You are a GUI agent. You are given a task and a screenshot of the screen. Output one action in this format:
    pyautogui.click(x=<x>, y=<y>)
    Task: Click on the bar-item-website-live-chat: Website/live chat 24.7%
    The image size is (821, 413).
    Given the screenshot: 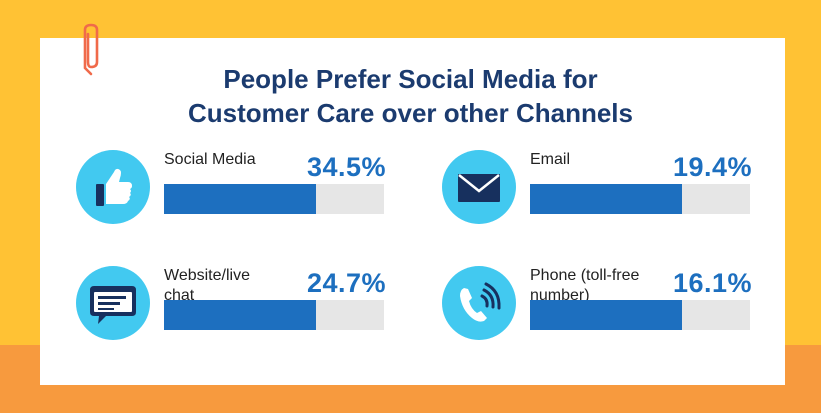 What is the action you would take?
    pyautogui.click(x=241, y=311)
    